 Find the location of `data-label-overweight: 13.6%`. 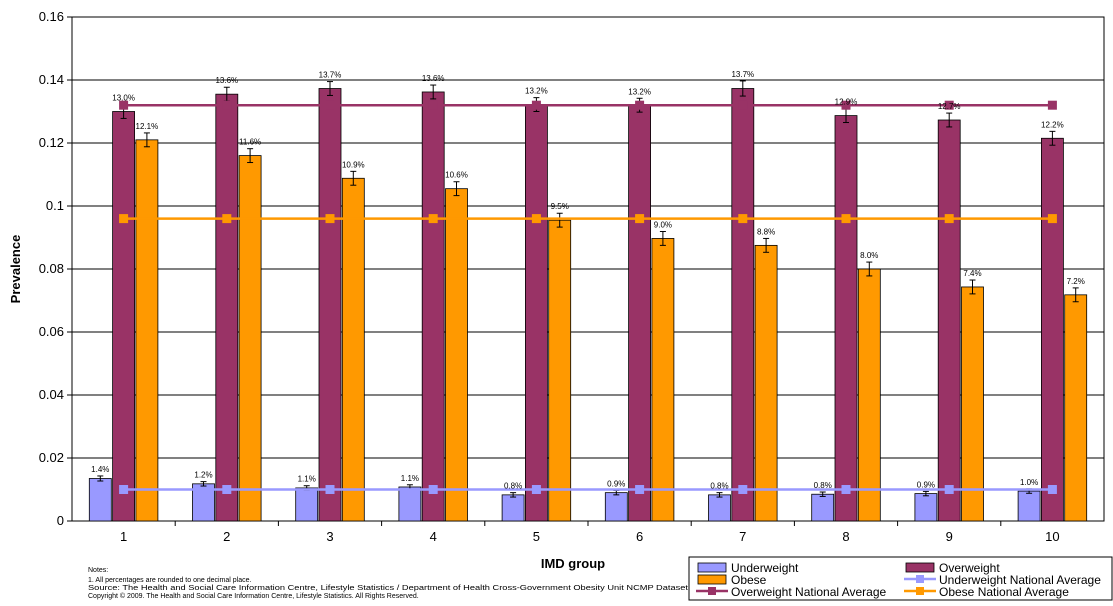

data-label-overweight: 13.6% is located at coordinates (226, 80).